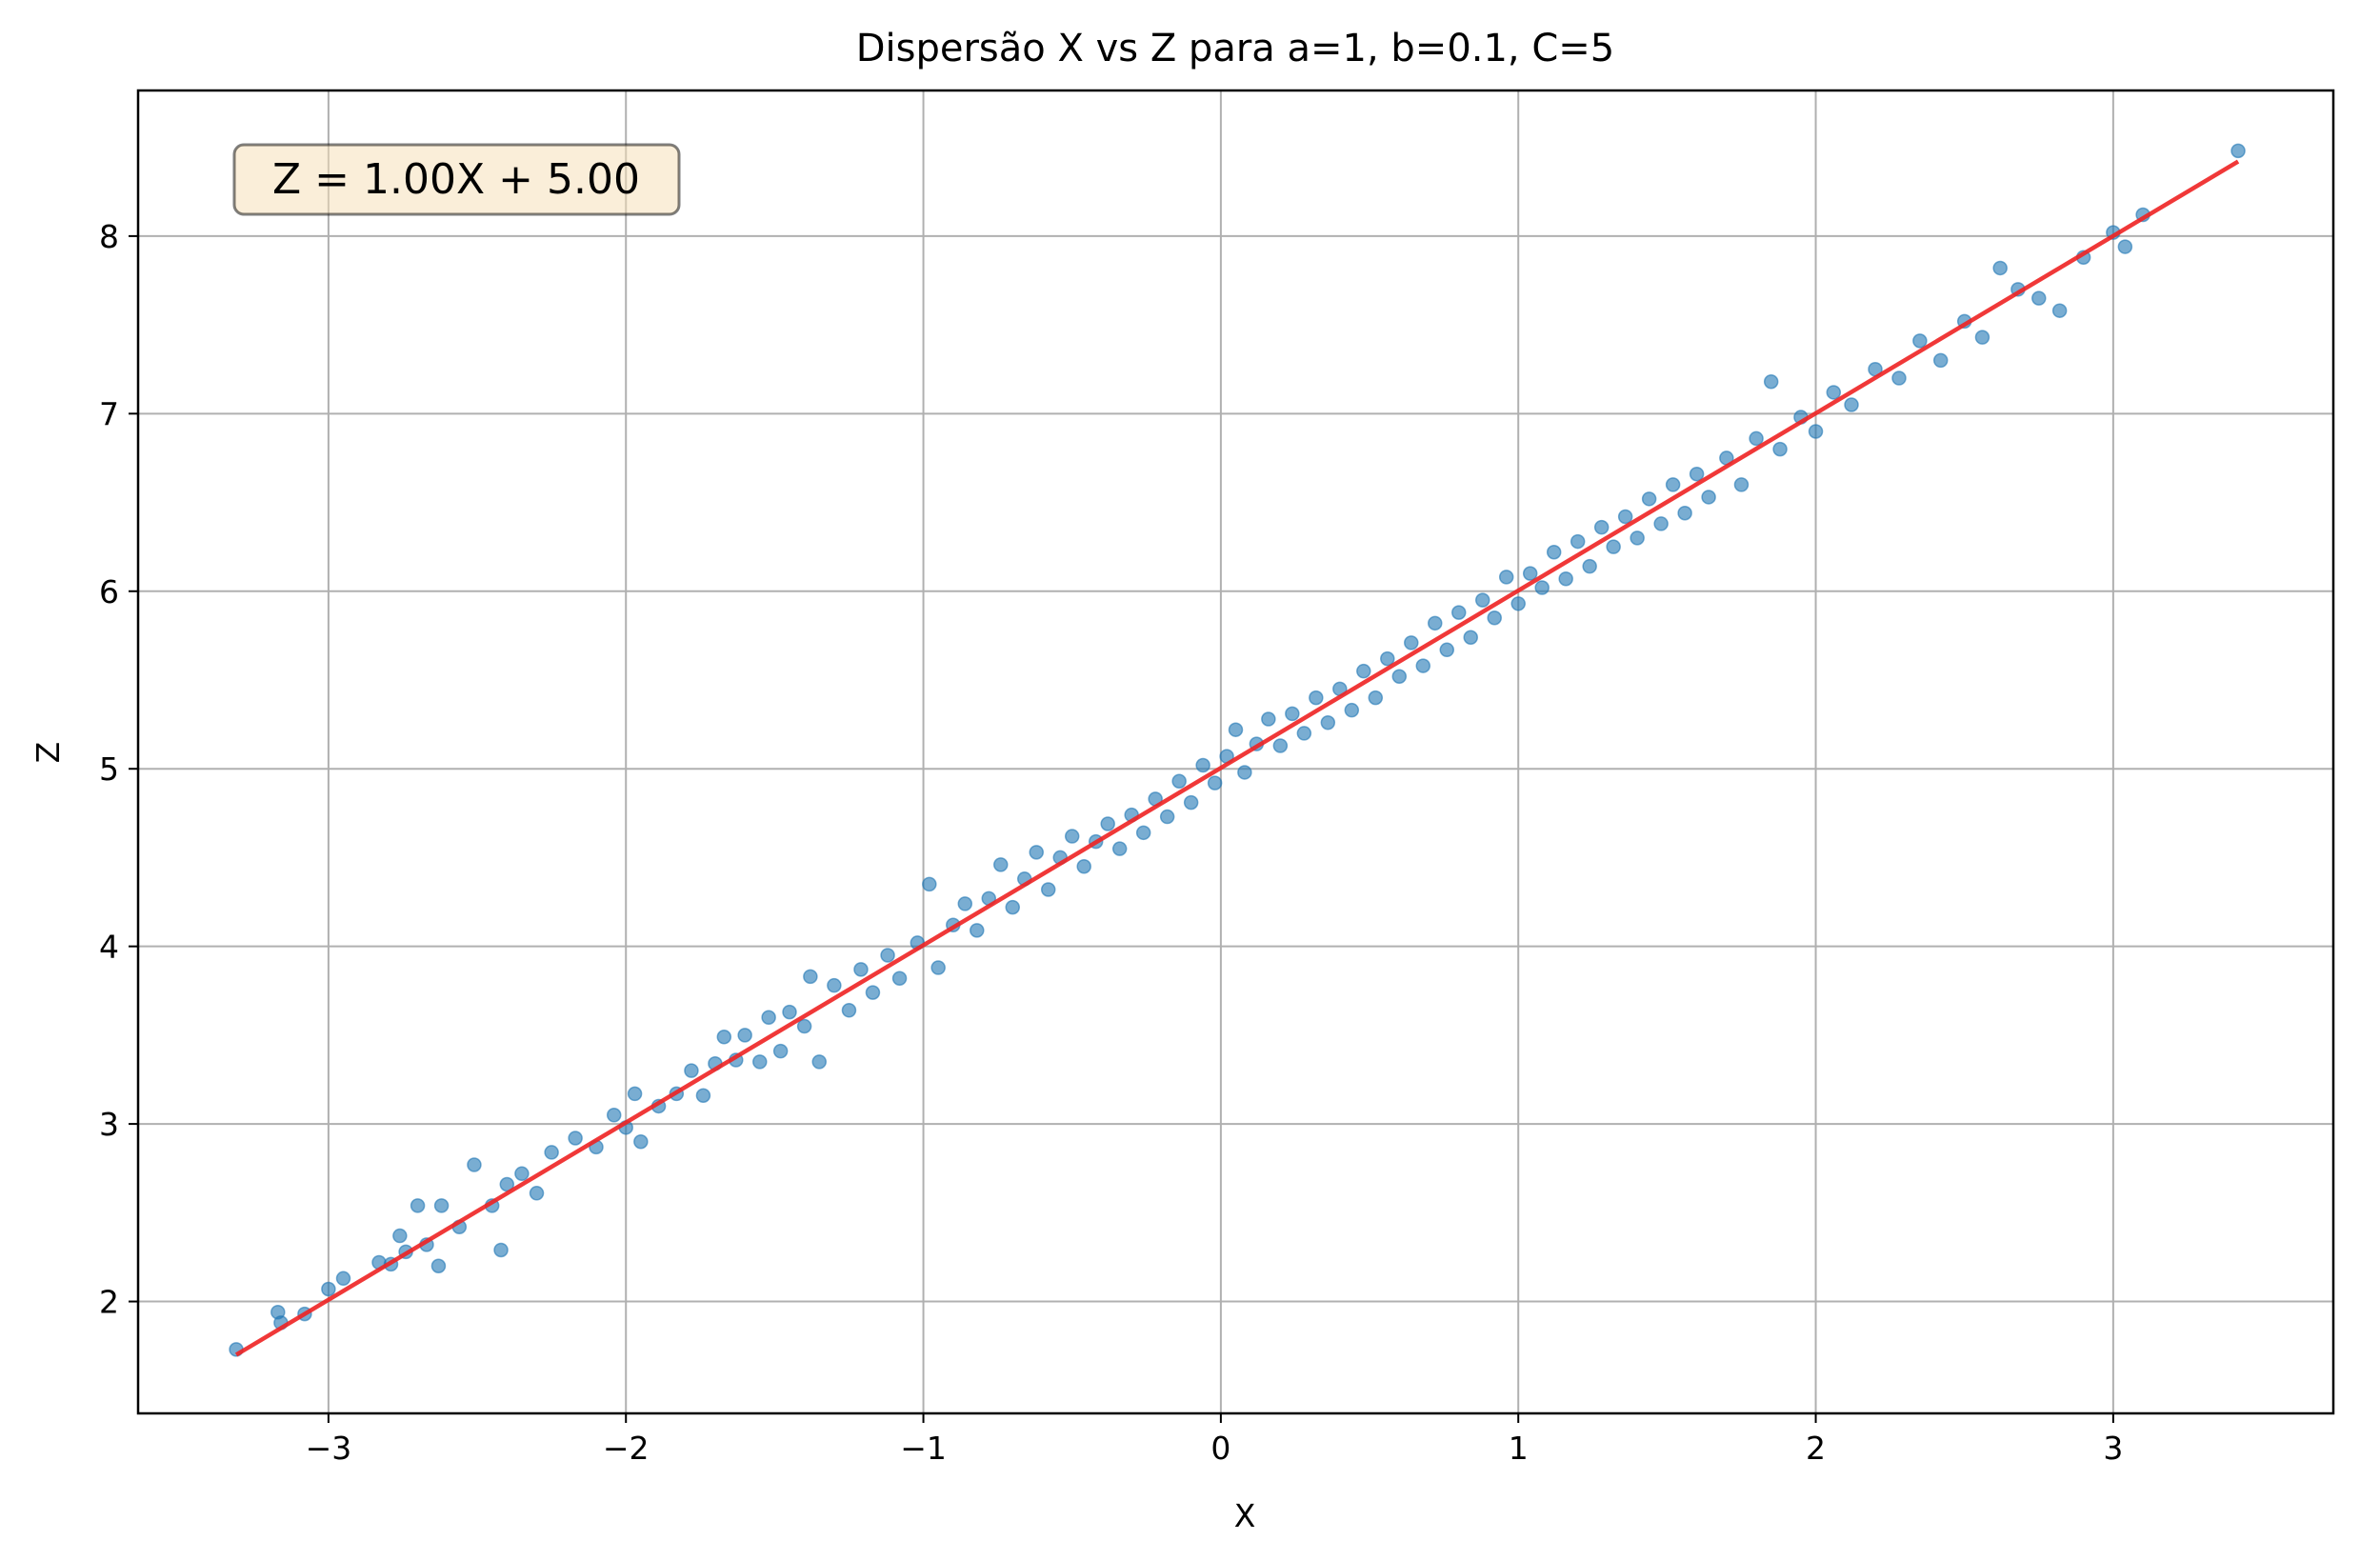 The height and width of the screenshot is (1561, 2380). I want to click on x-axis-title: X, so click(1245, 1515).